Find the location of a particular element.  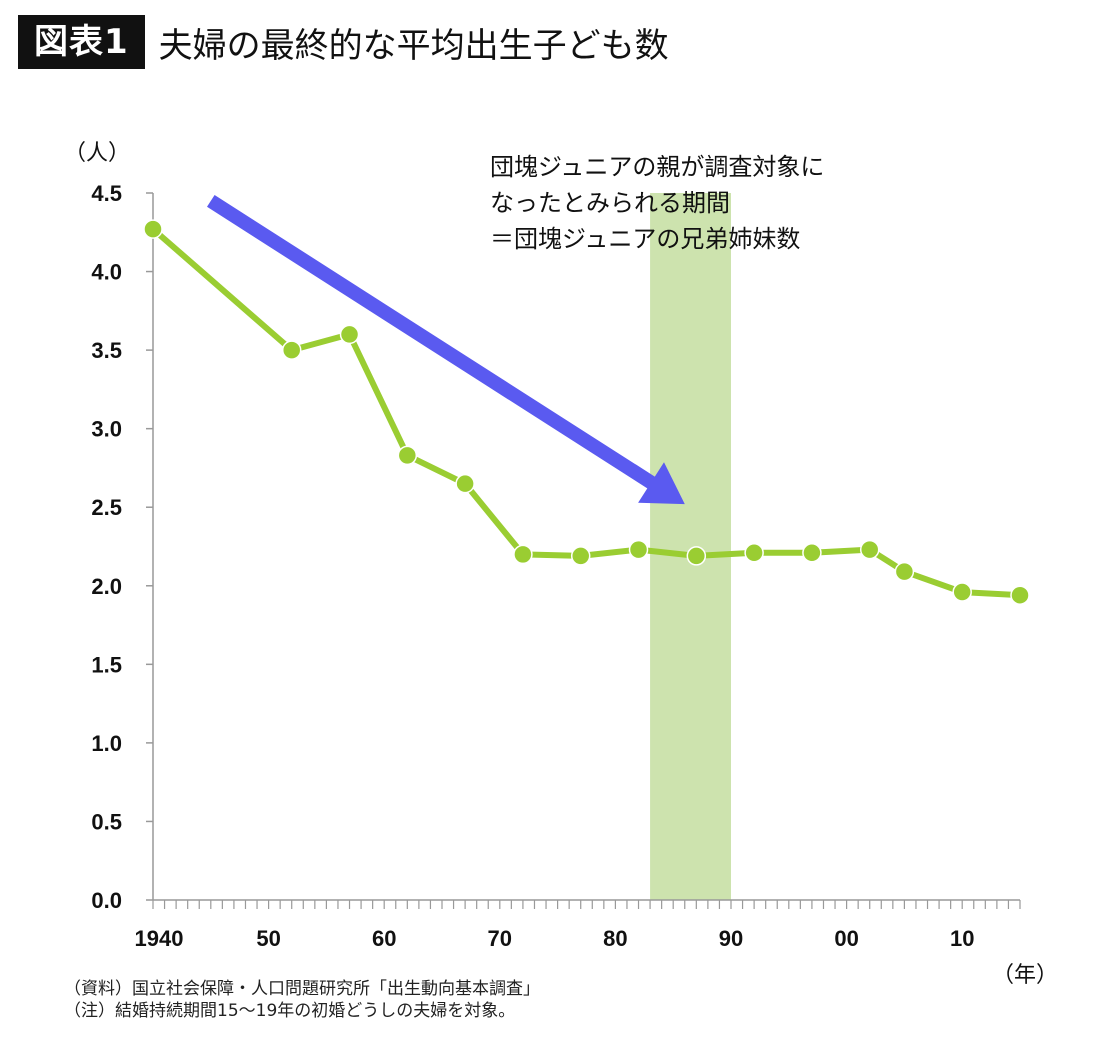

y-tick-label: 4.0 is located at coordinates (106, 272).